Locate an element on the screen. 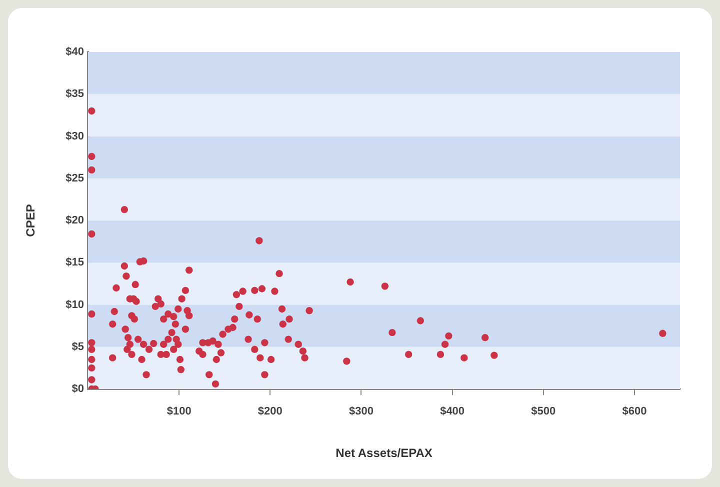 The image size is (720, 487). y-tick-label: $40 is located at coordinates (75, 52).